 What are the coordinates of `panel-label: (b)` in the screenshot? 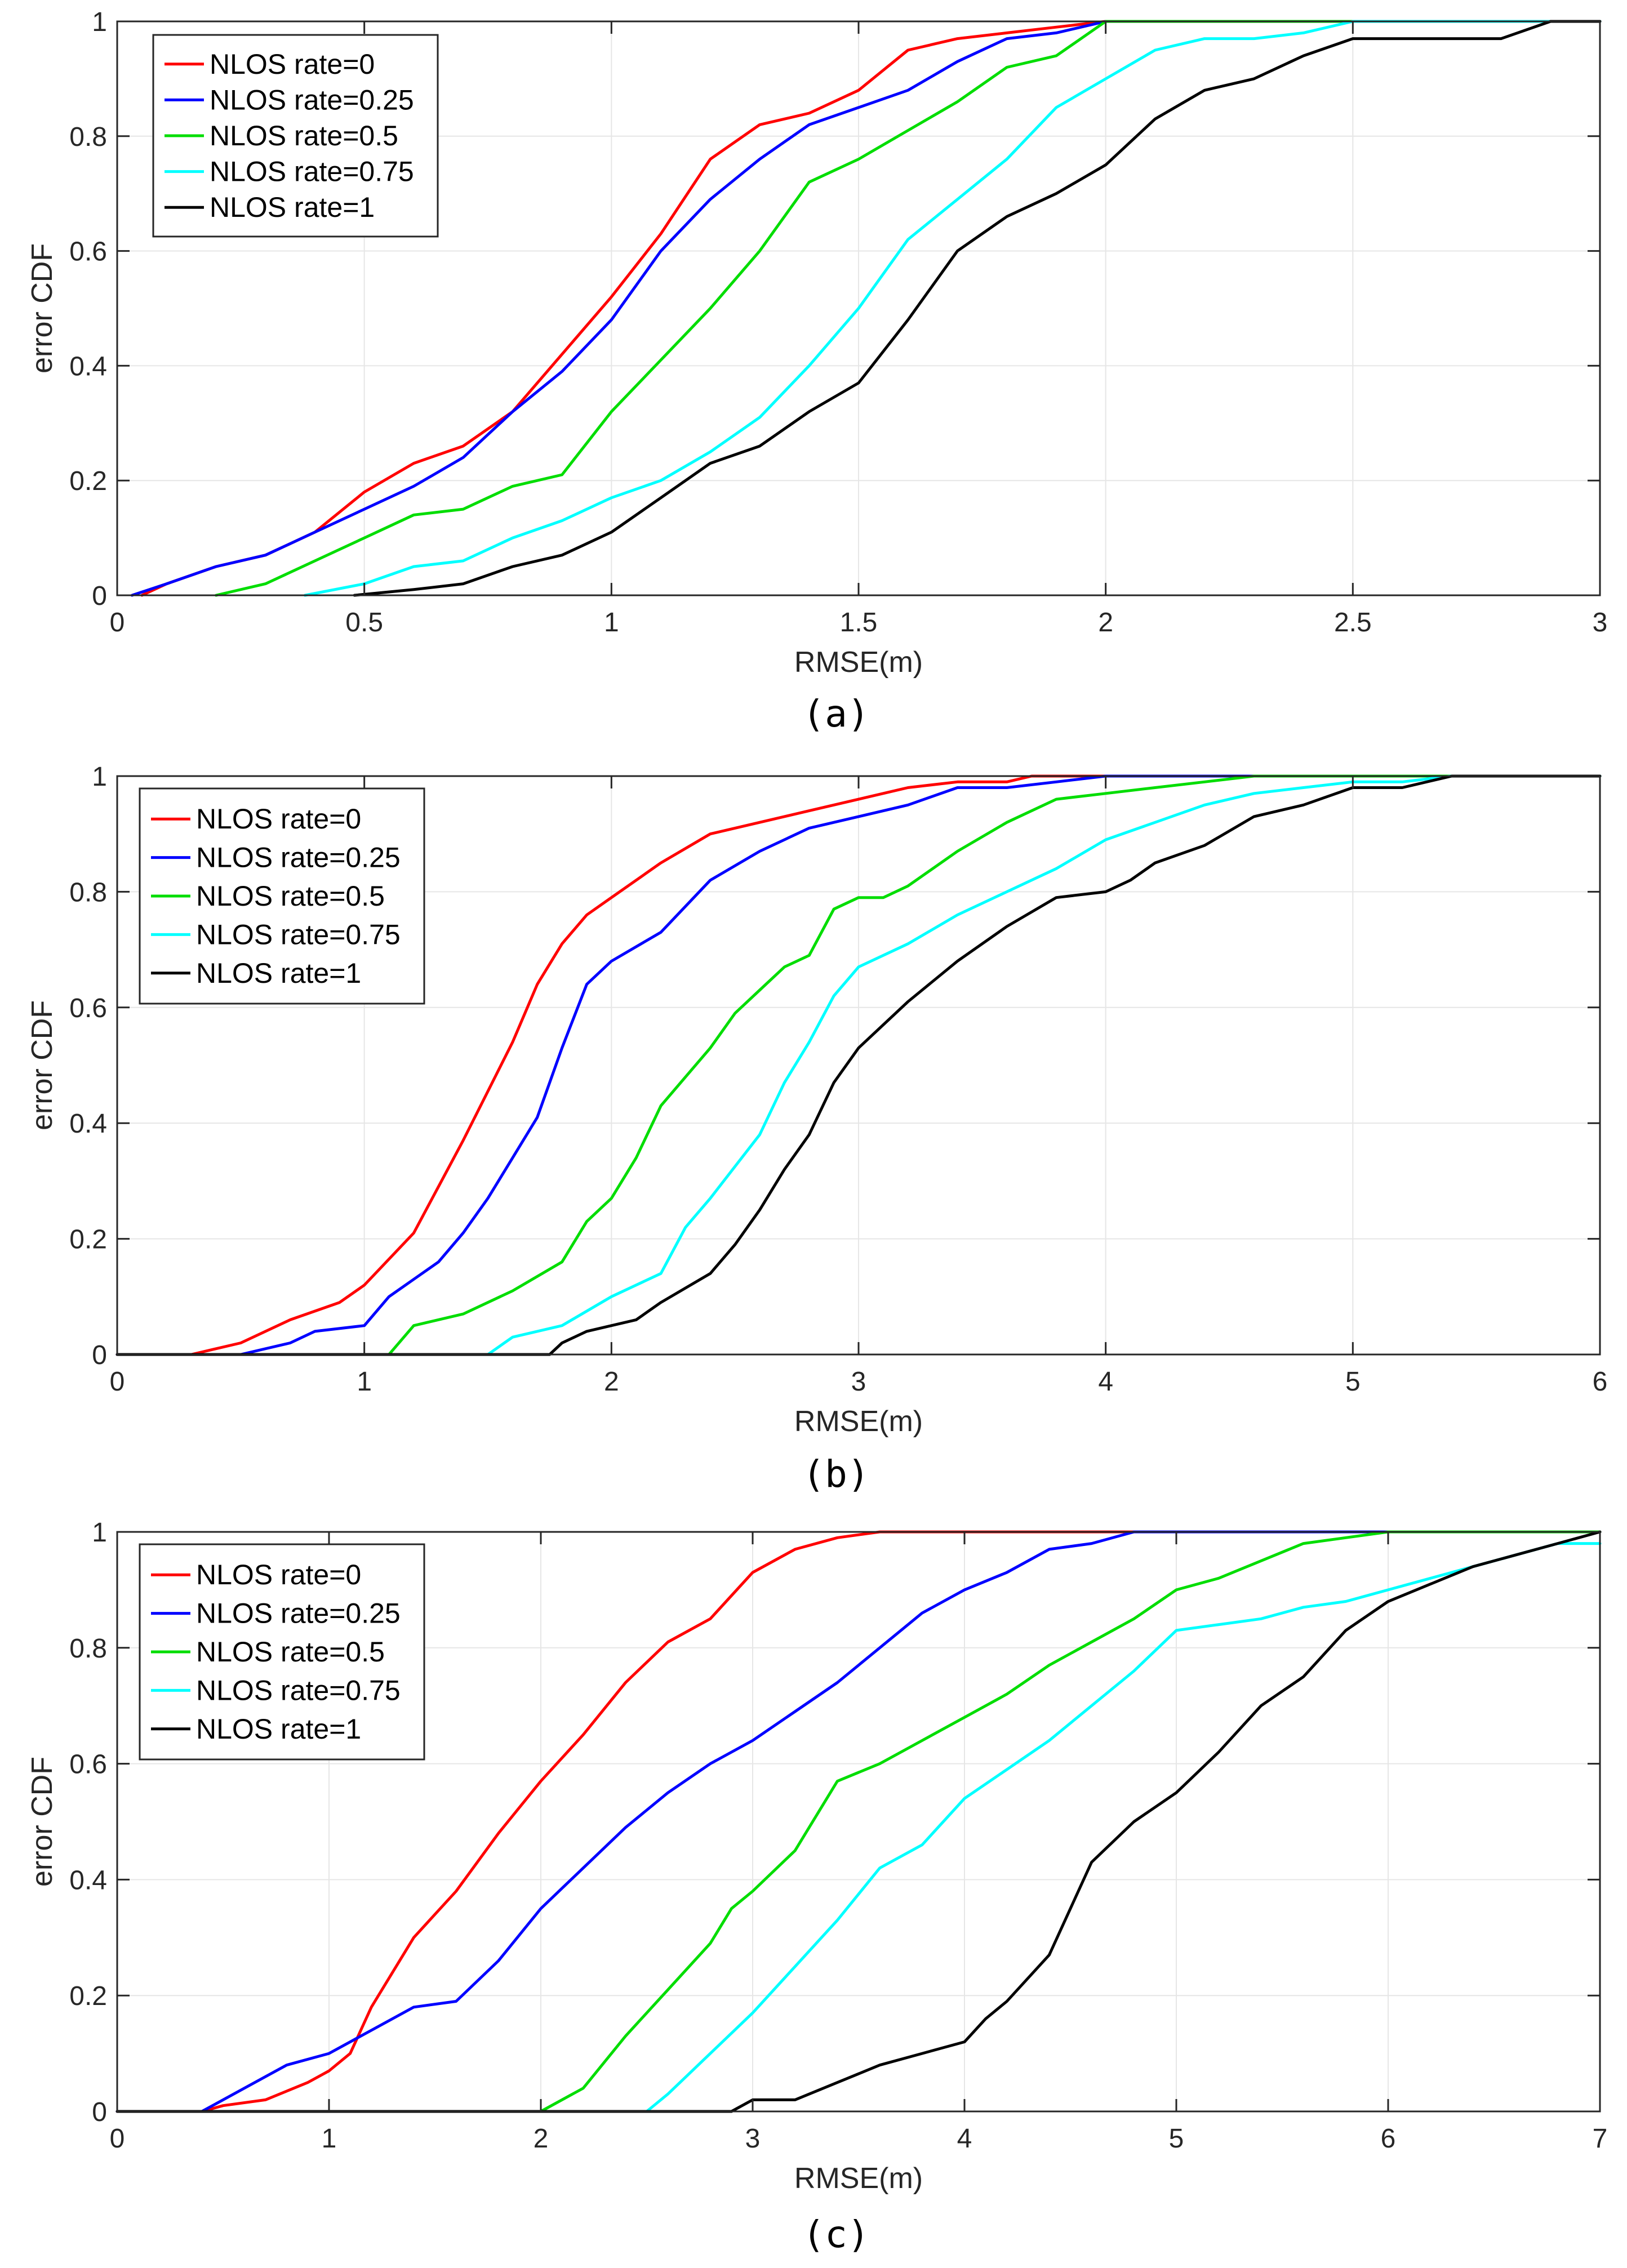 It's located at (835, 1474).